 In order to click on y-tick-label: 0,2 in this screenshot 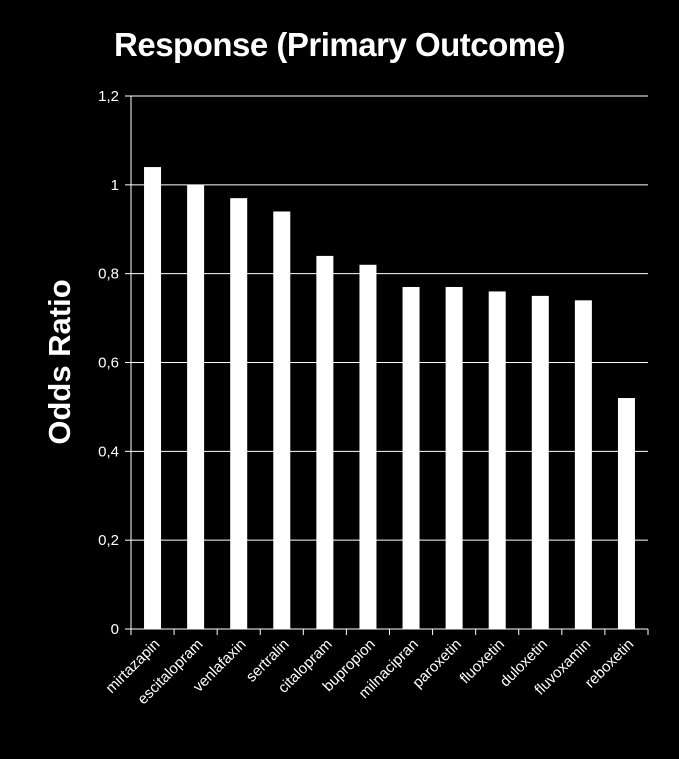, I will do `click(108, 540)`.